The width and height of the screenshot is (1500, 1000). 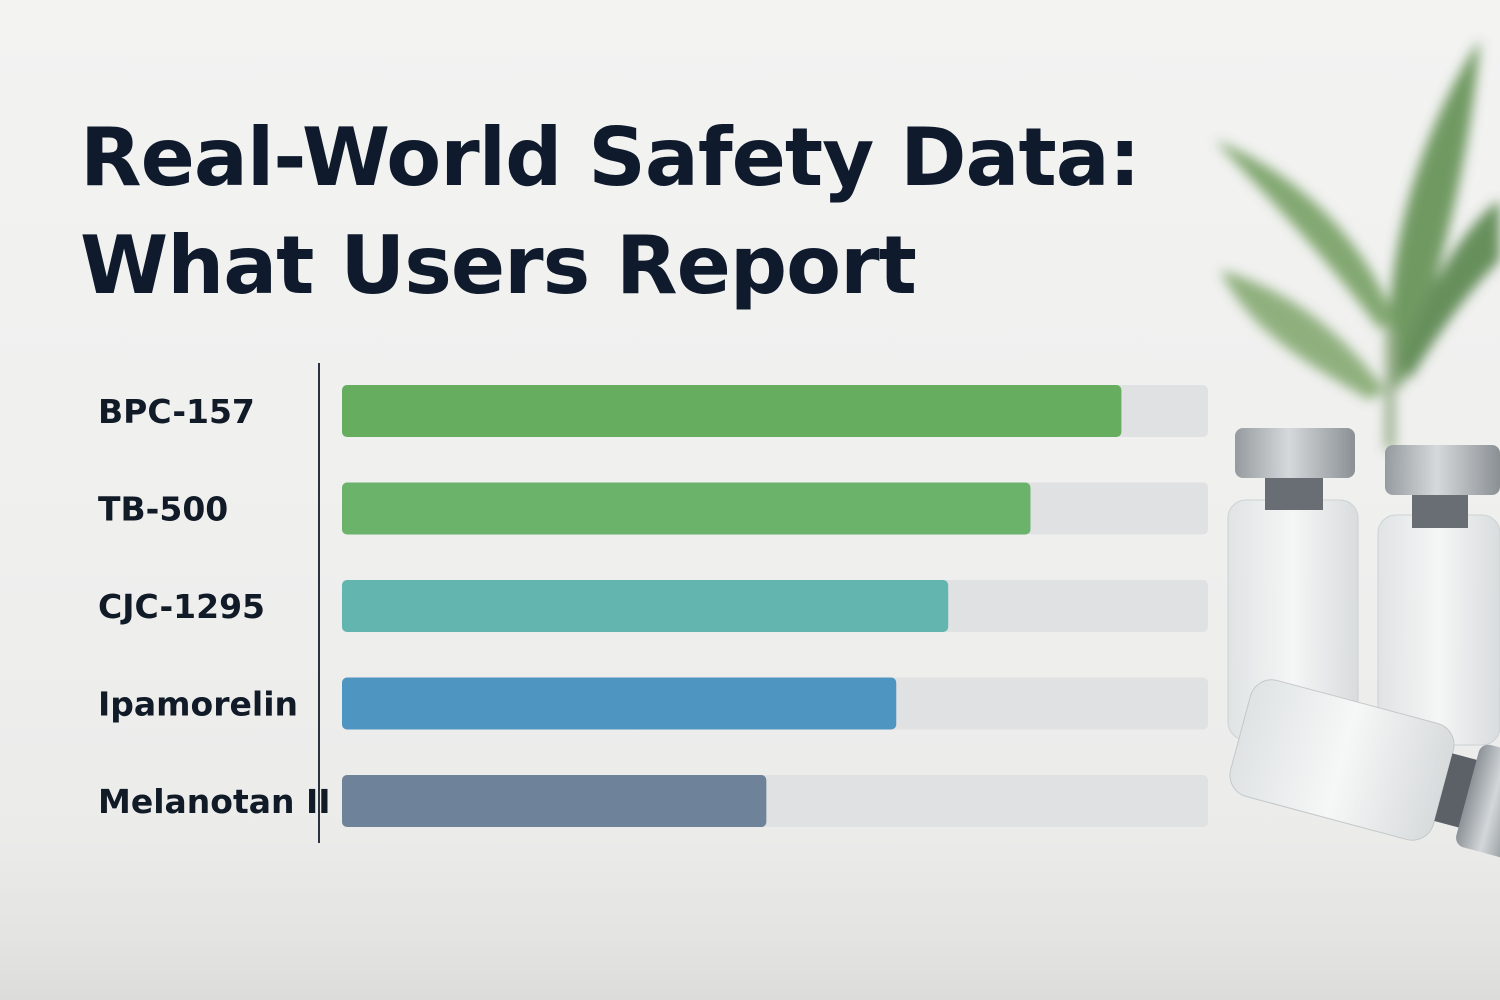 What do you see at coordinates (610, 157) in the screenshot?
I see `title-line-1: Real-World Safety Data:` at bounding box center [610, 157].